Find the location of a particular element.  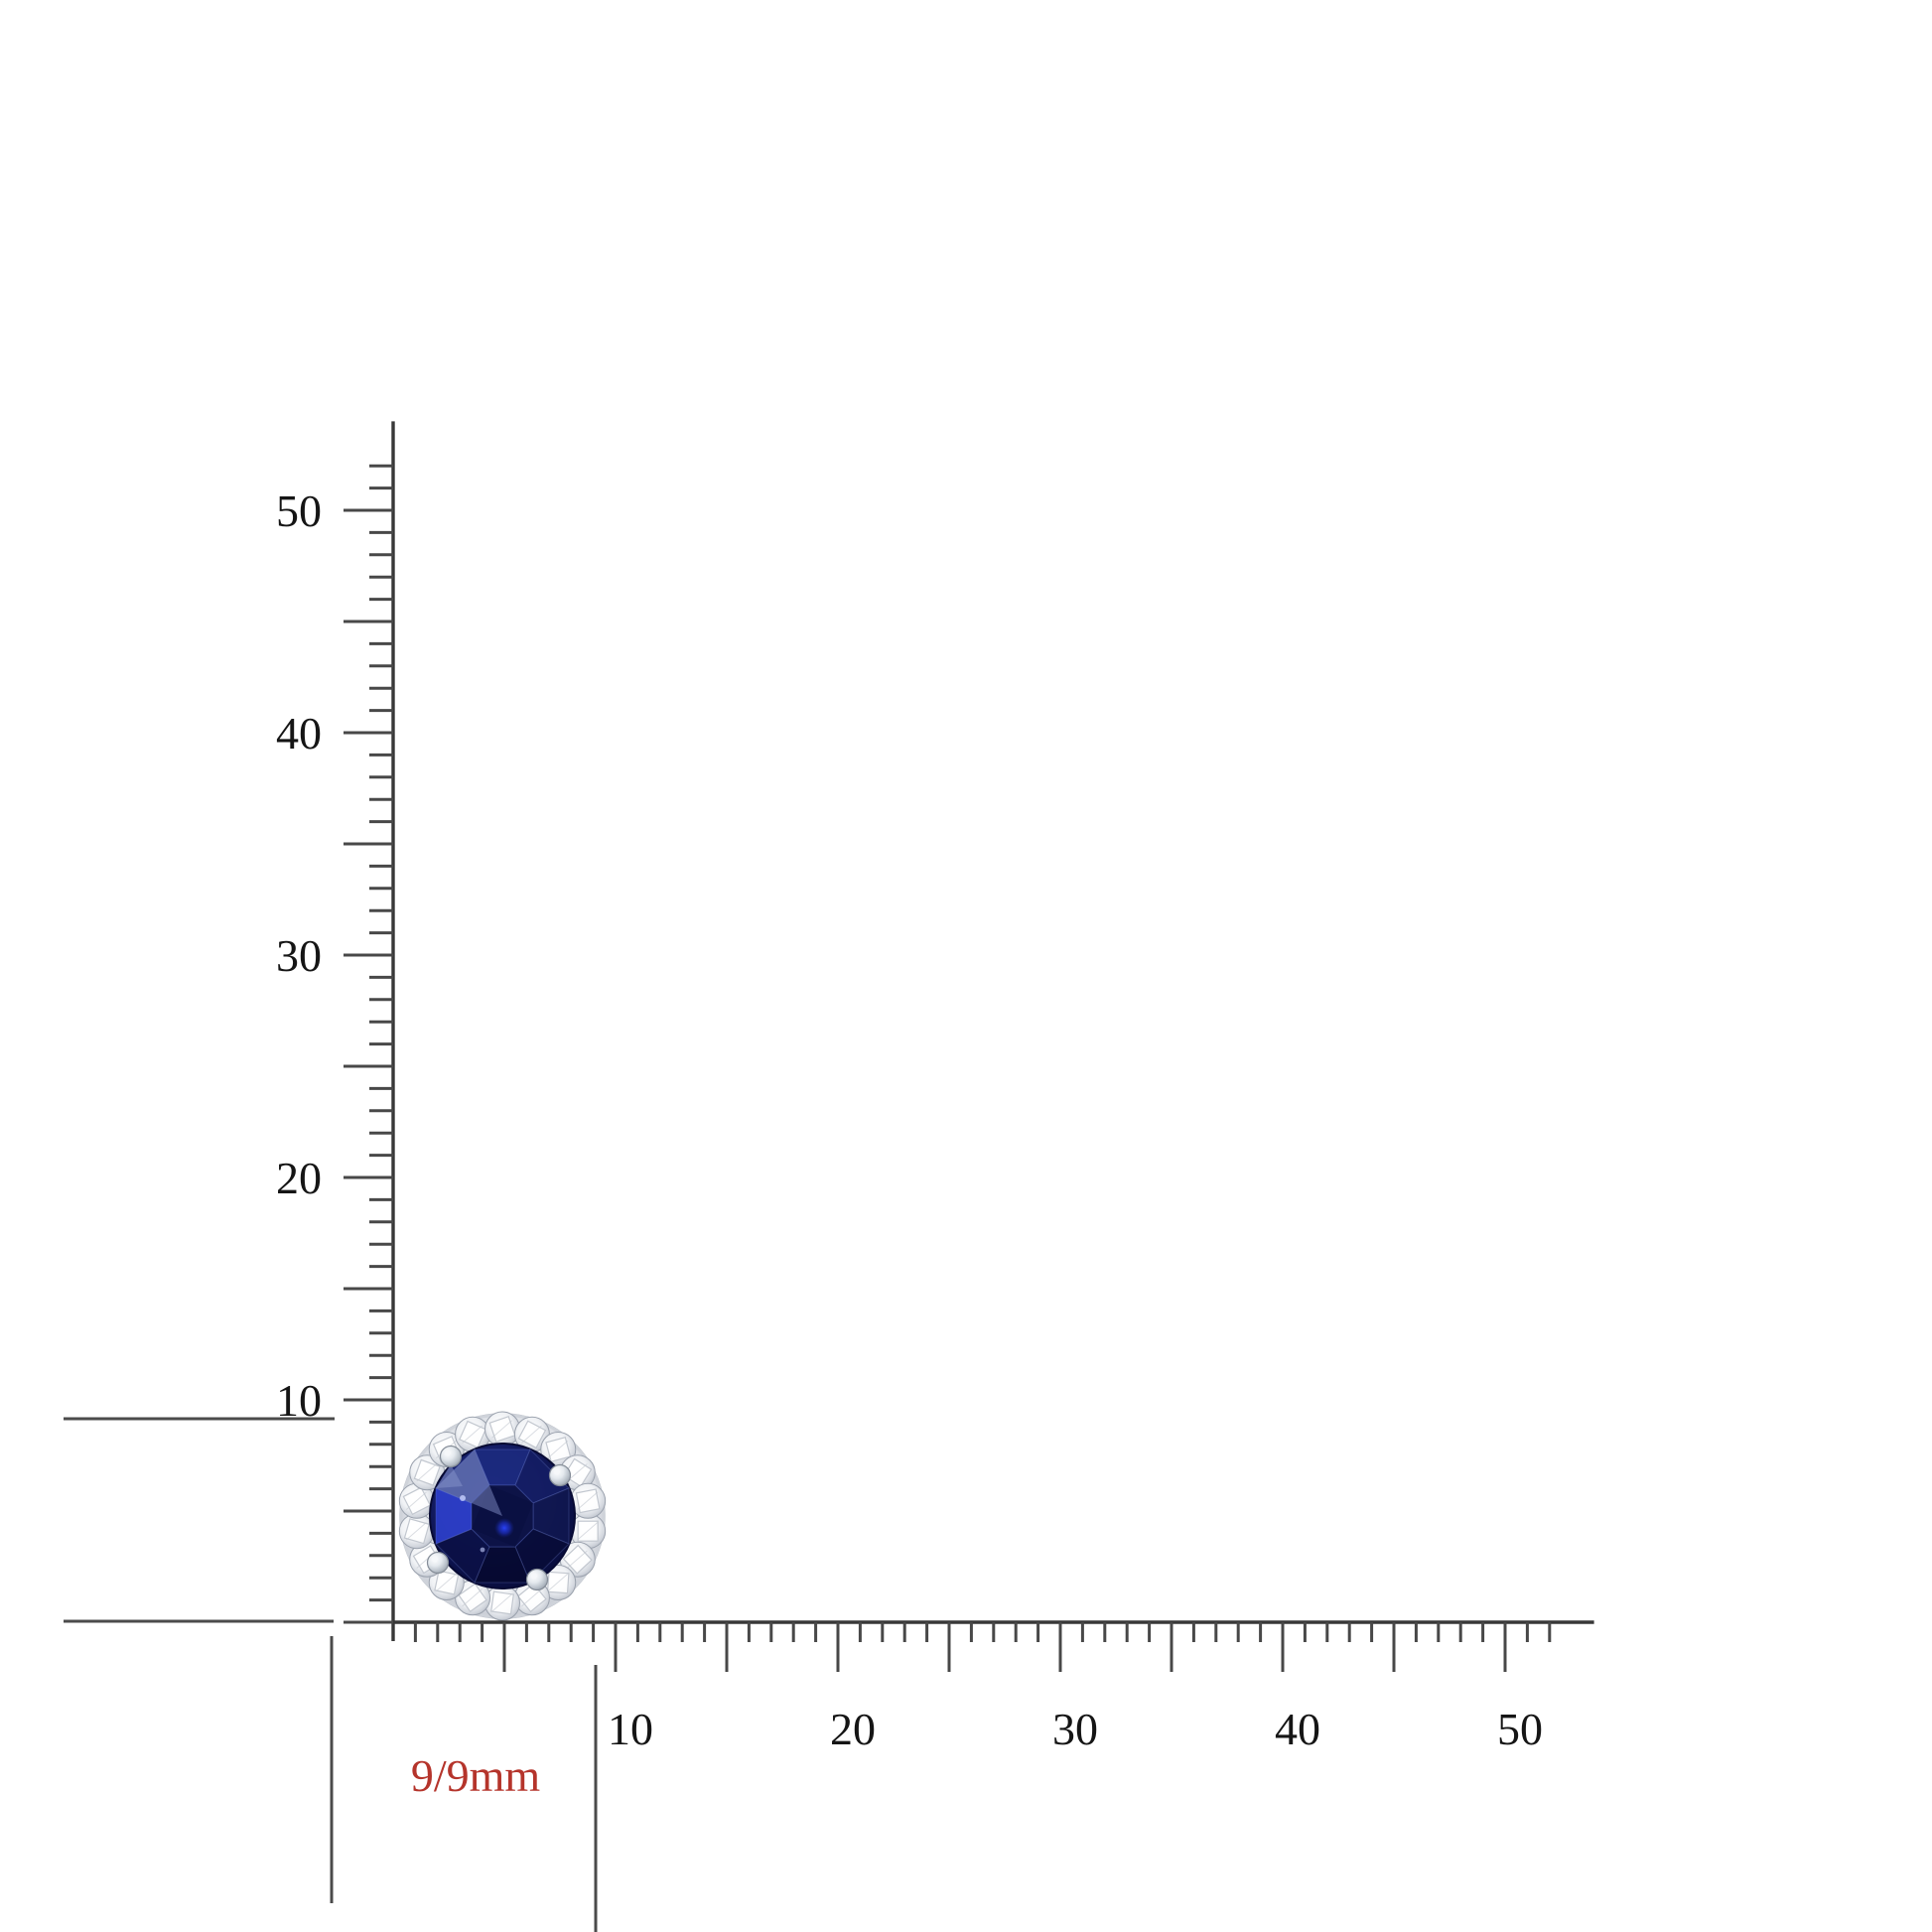

horizontal-ruler-label: 30 is located at coordinates (1075, 1729).